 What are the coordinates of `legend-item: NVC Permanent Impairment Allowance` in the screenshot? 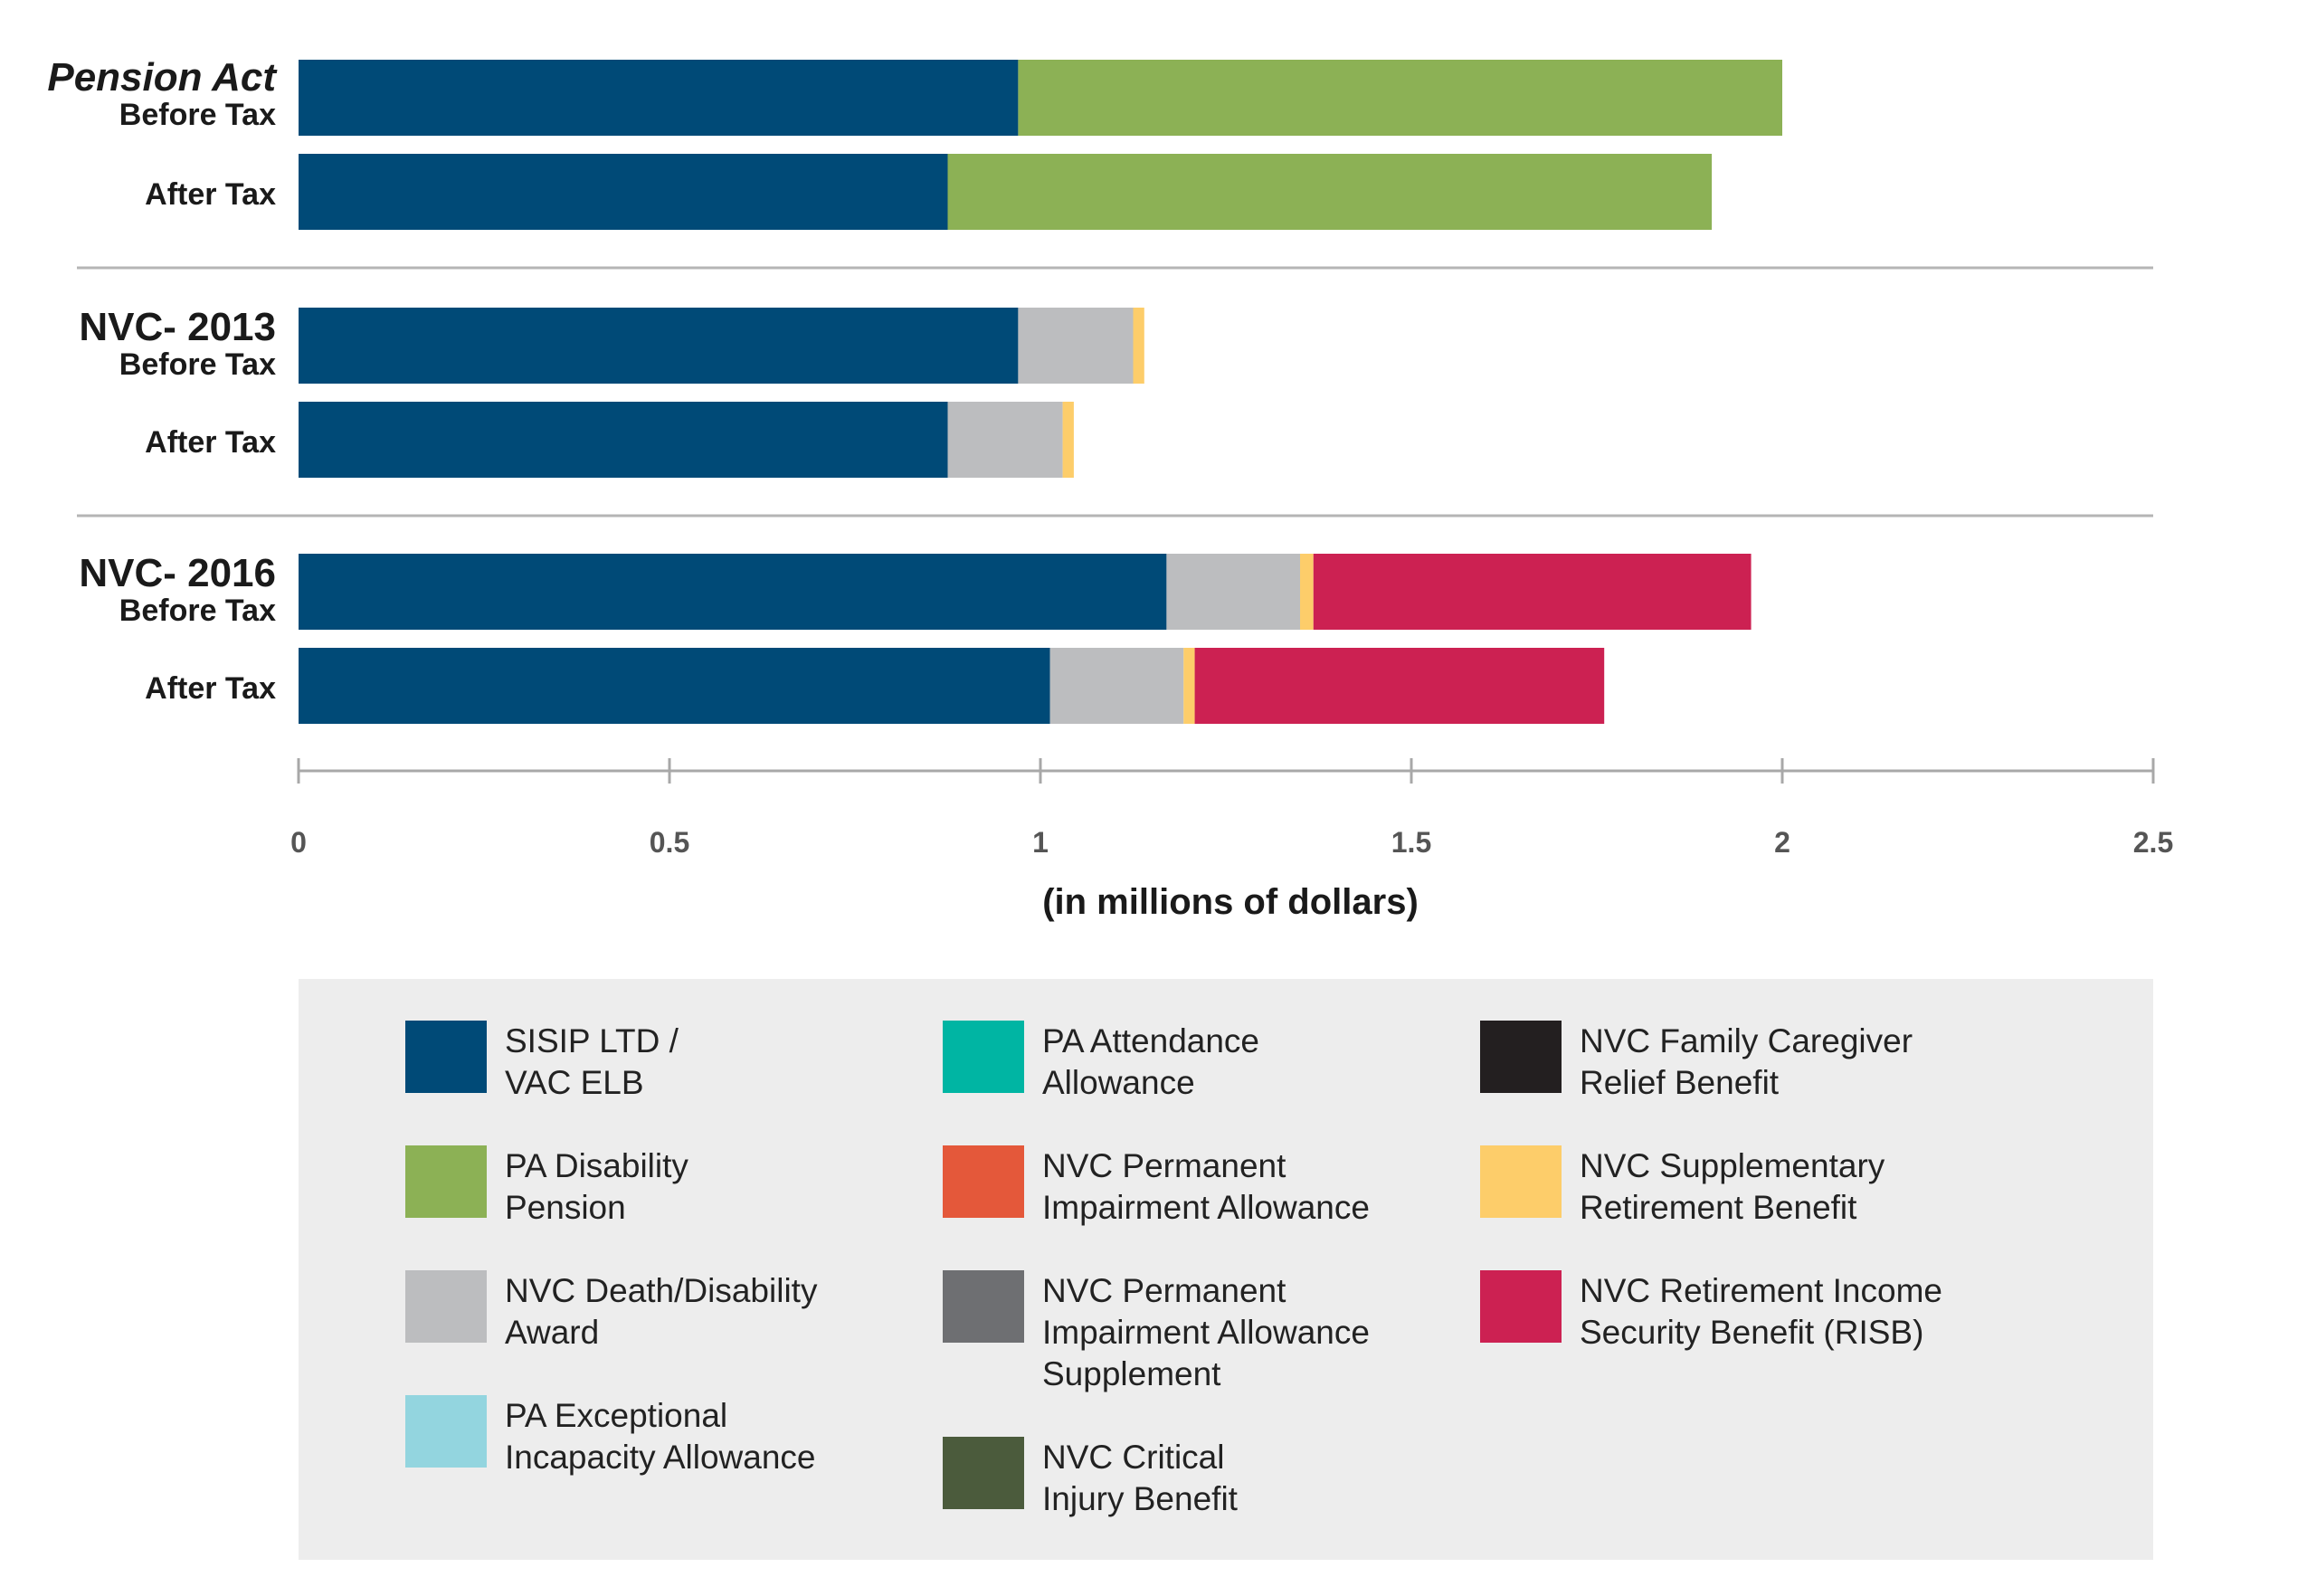 It's located at (1187, 1187).